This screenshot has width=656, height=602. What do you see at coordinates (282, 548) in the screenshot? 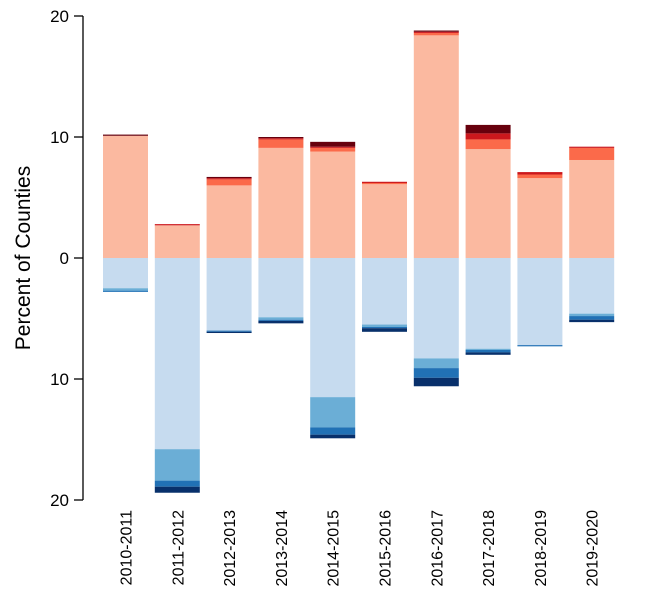
I see `x-tick-label: 2013-2014` at bounding box center [282, 548].